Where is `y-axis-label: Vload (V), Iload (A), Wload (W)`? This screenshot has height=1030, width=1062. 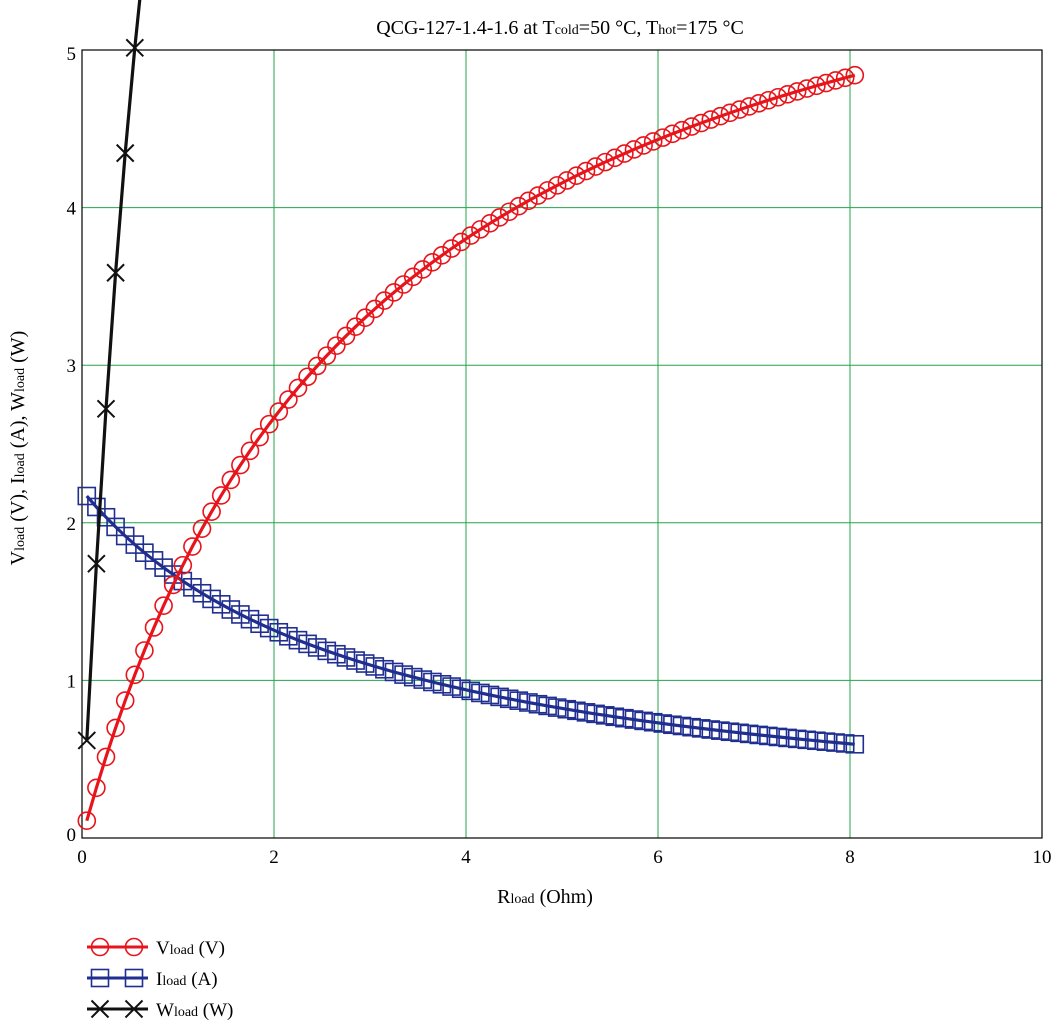 y-axis-label: Vload (V), Iload (A), Wload (W) is located at coordinates (18, 448).